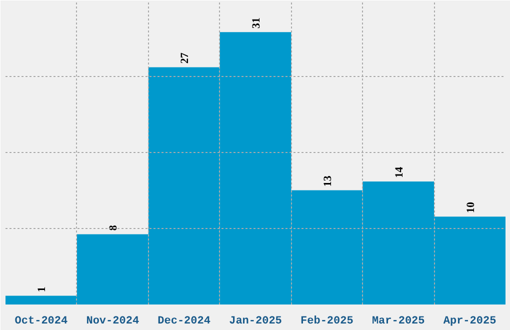  I want to click on x-tick-label: Apr-2025, so click(470, 322).